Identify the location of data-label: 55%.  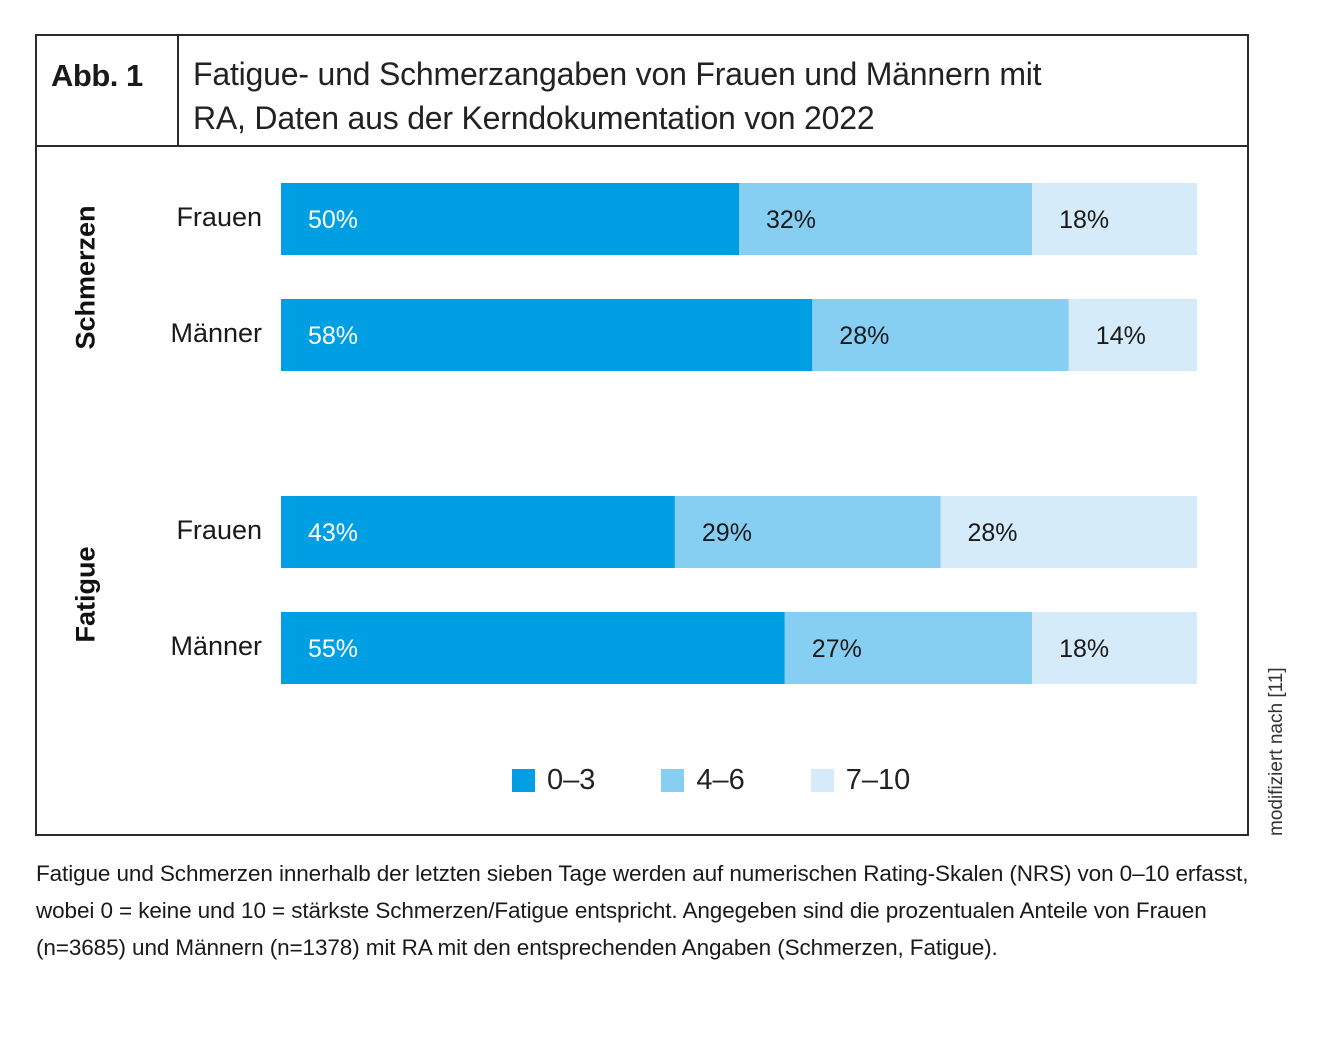
(333, 649).